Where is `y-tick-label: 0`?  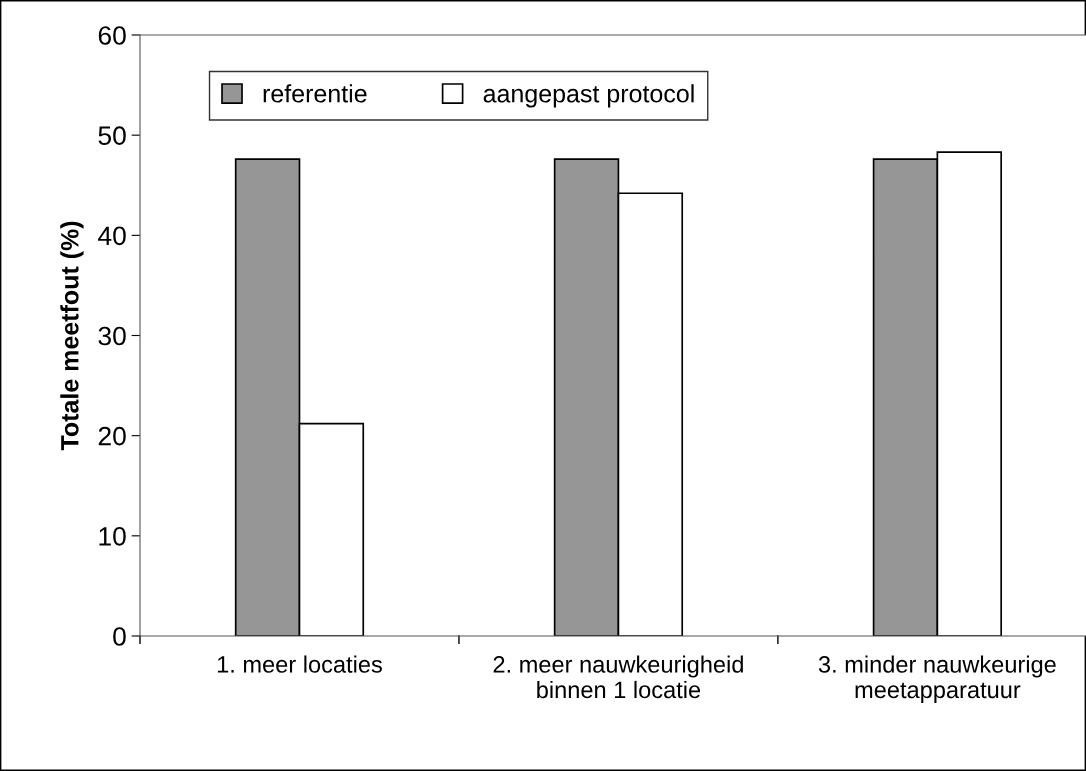
y-tick-label: 0 is located at coordinates (119, 636).